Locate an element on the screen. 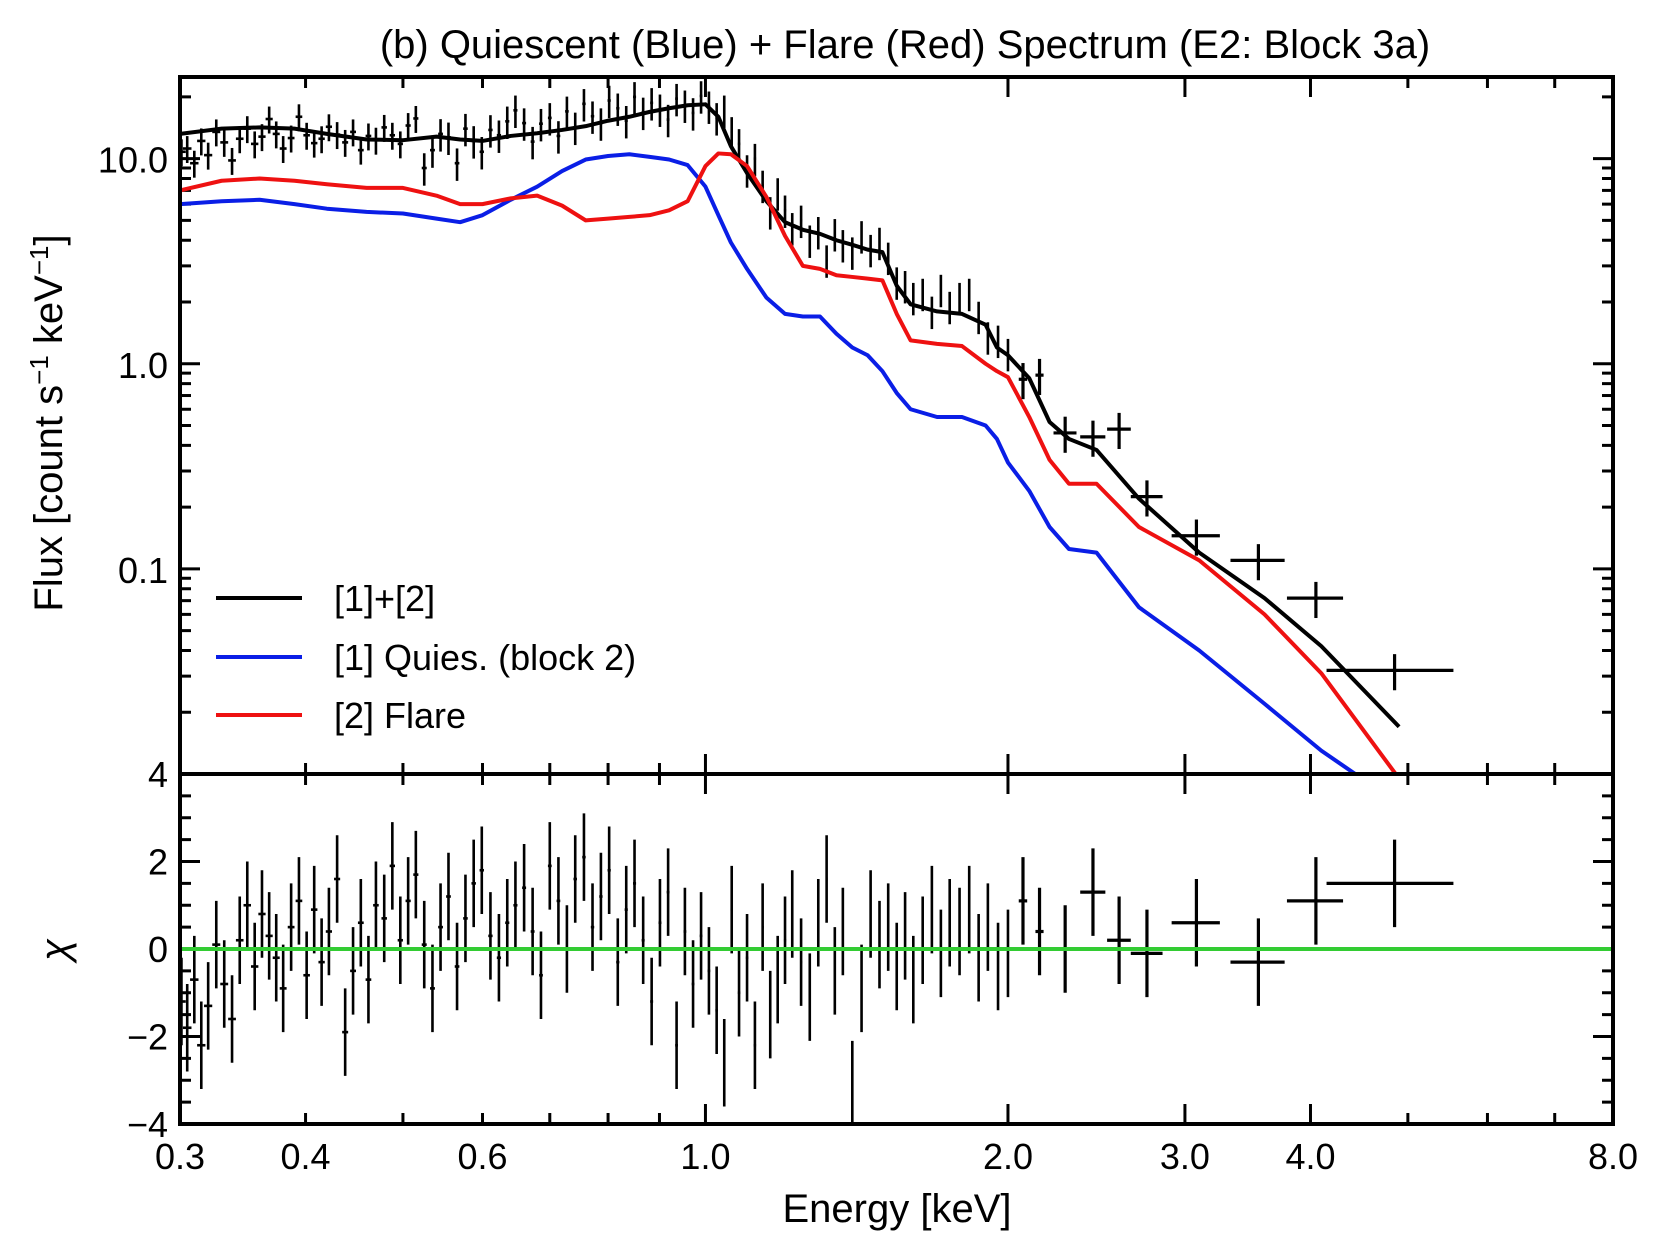  legend-label: [2] Flare is located at coordinates (400, 715).